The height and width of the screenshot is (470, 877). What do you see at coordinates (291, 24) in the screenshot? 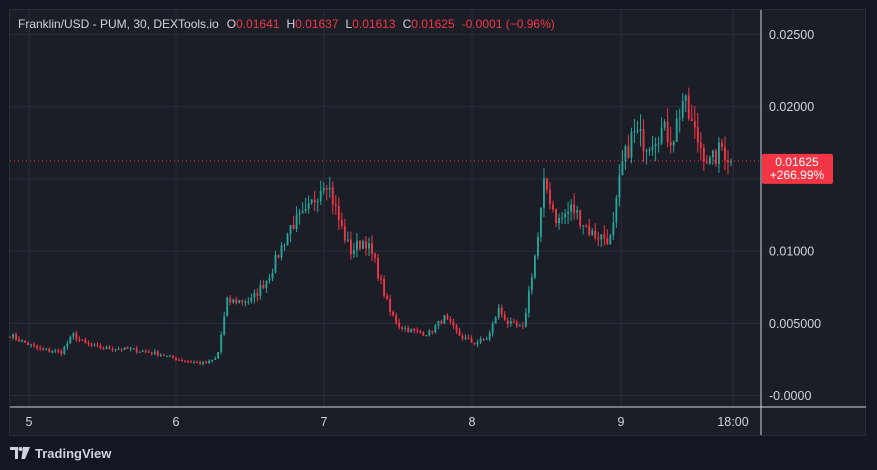
I see `high-key: H` at bounding box center [291, 24].